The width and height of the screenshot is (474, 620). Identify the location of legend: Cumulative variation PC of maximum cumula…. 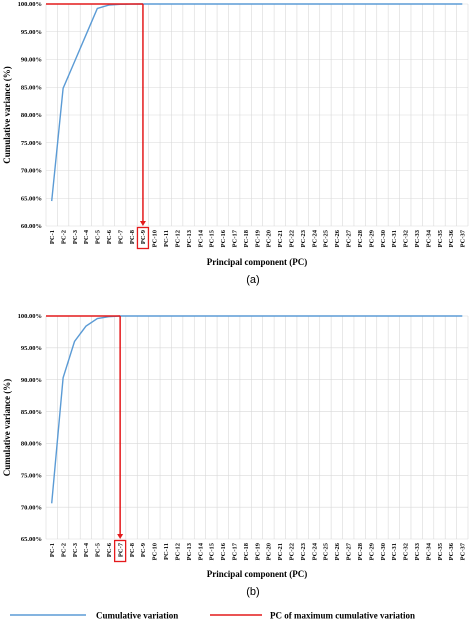
(212, 615).